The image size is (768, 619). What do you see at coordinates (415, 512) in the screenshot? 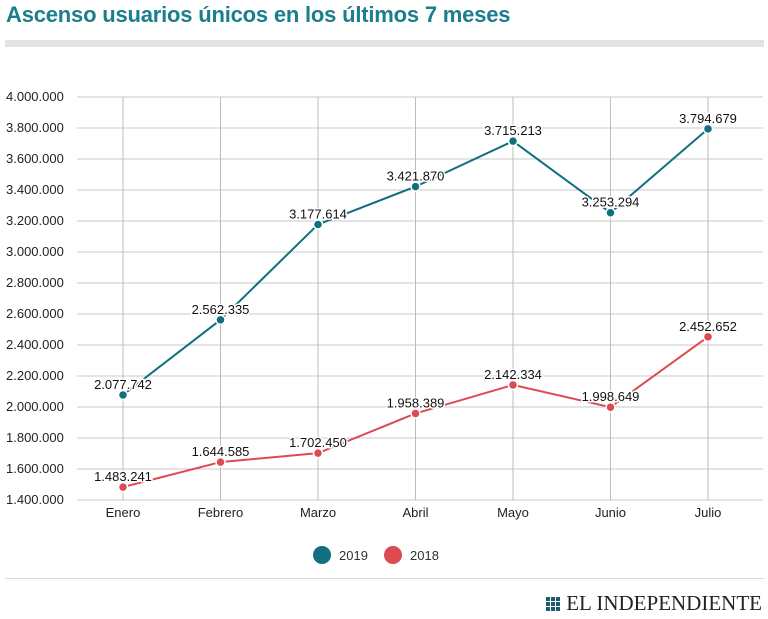
I see `x-tick-label: Abril` at bounding box center [415, 512].